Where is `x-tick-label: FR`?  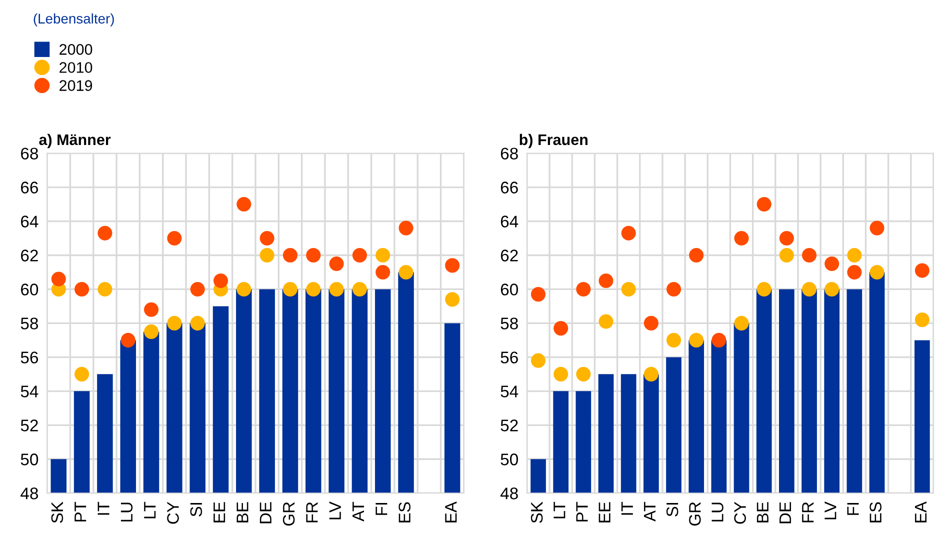
x-tick-label: FR is located at coordinates (808, 512).